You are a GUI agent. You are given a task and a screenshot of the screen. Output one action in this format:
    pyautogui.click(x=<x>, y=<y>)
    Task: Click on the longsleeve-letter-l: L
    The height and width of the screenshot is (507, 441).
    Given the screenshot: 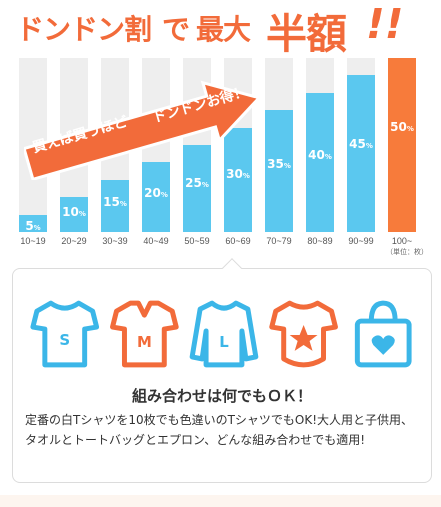 What is the action you would take?
    pyautogui.click(x=224, y=342)
    